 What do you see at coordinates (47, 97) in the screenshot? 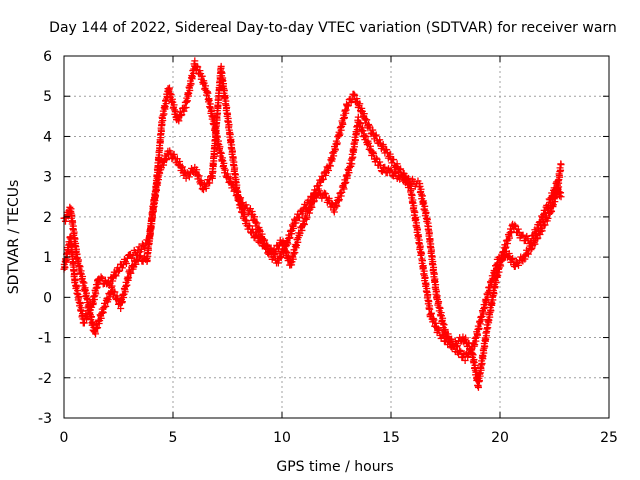
I see `y-tick-label: 5` at bounding box center [47, 97].